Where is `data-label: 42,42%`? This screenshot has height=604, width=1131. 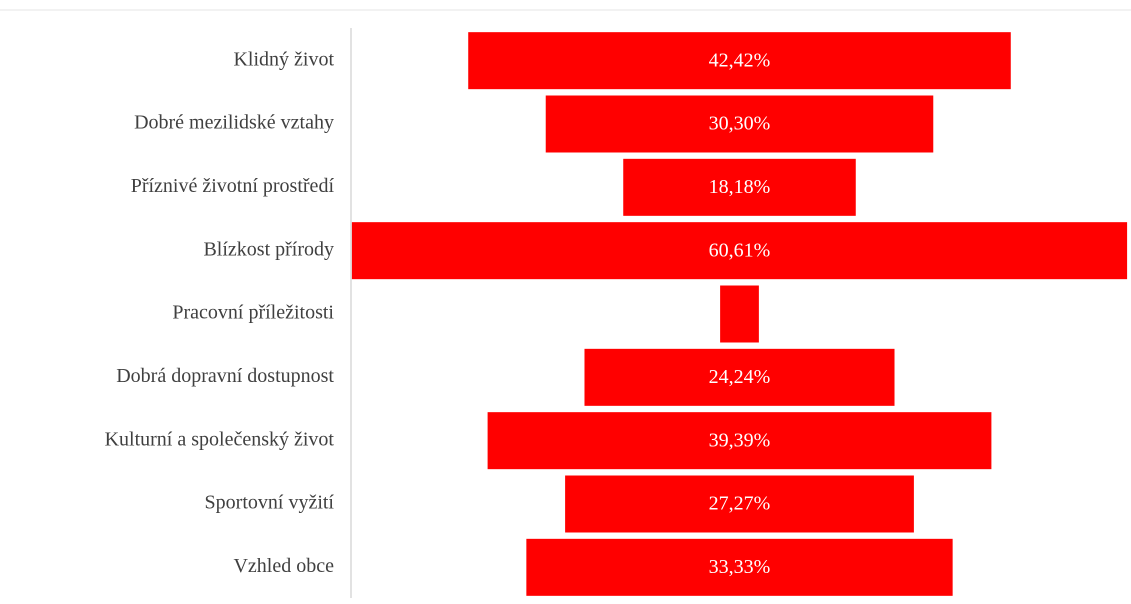 data-label: 42,42% is located at coordinates (740, 60).